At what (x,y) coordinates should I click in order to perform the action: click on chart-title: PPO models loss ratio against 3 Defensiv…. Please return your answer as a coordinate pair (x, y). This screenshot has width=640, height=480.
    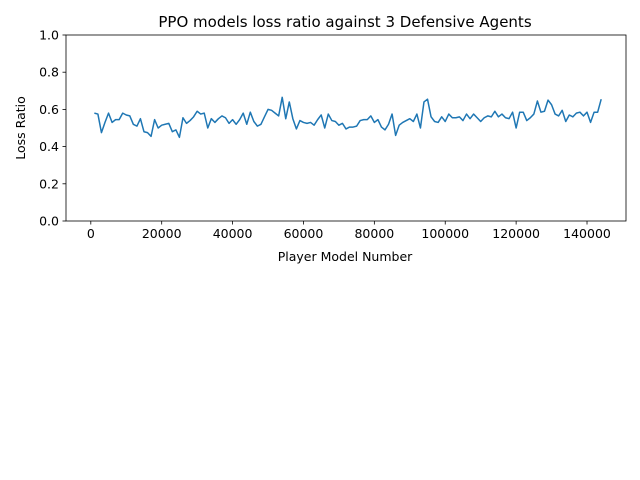
    Looking at the image, I should click on (344, 22).